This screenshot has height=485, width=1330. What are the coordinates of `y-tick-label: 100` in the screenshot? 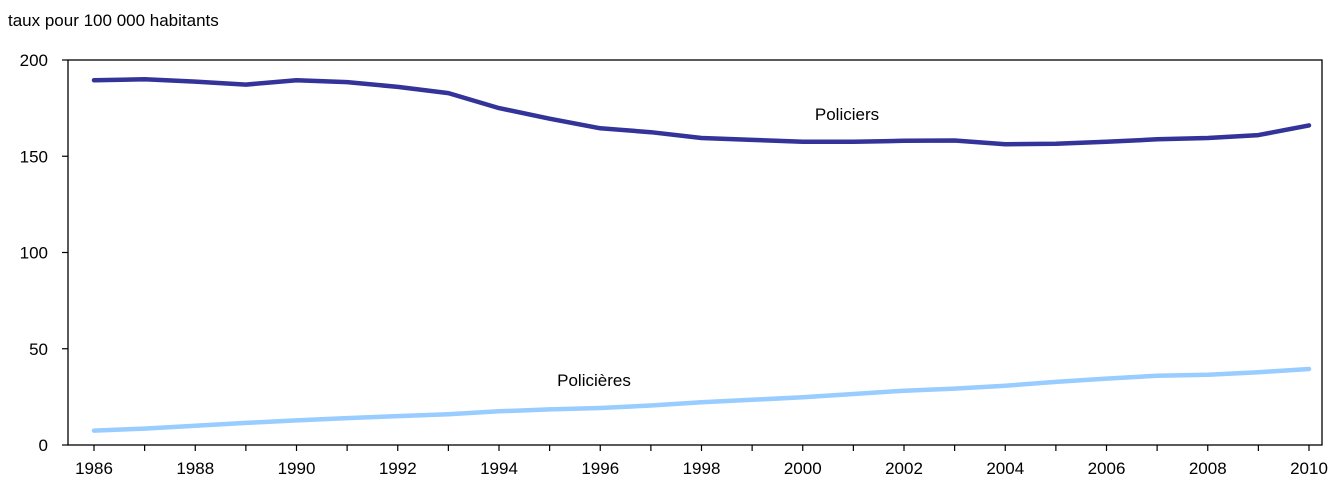 It's located at (34, 253).